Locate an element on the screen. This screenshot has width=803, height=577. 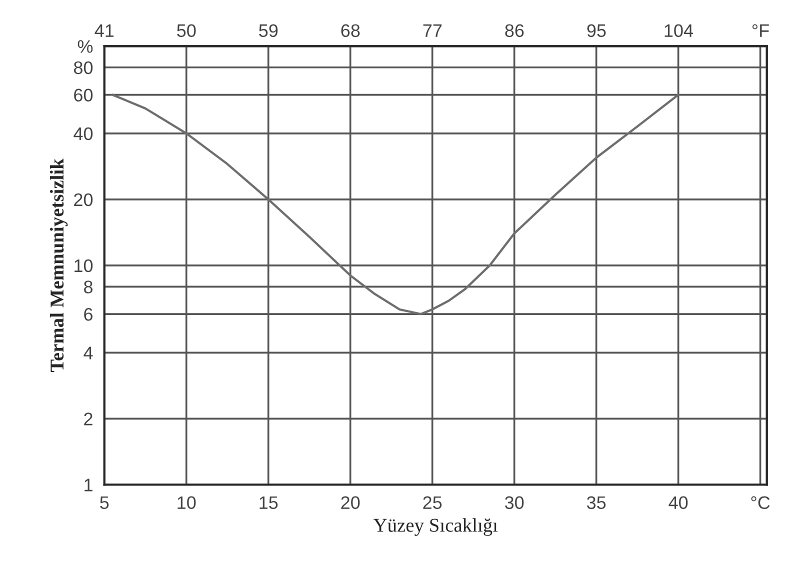
y-tick-label: 20 is located at coordinates (83, 199).